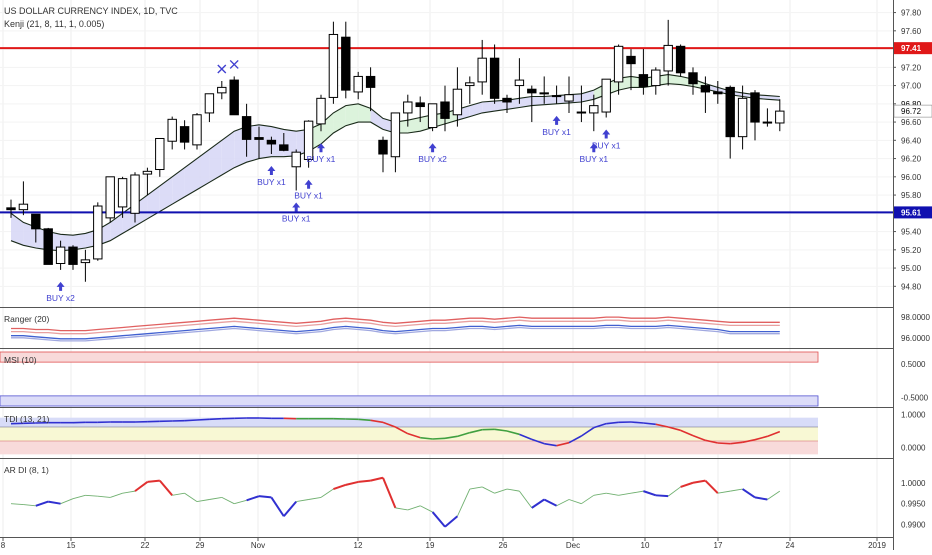 The image size is (932, 555). What do you see at coordinates (54, 24) in the screenshot?
I see `indicator-title: Kenji (21, 8, 11, 1, 0.005)` at bounding box center [54, 24].